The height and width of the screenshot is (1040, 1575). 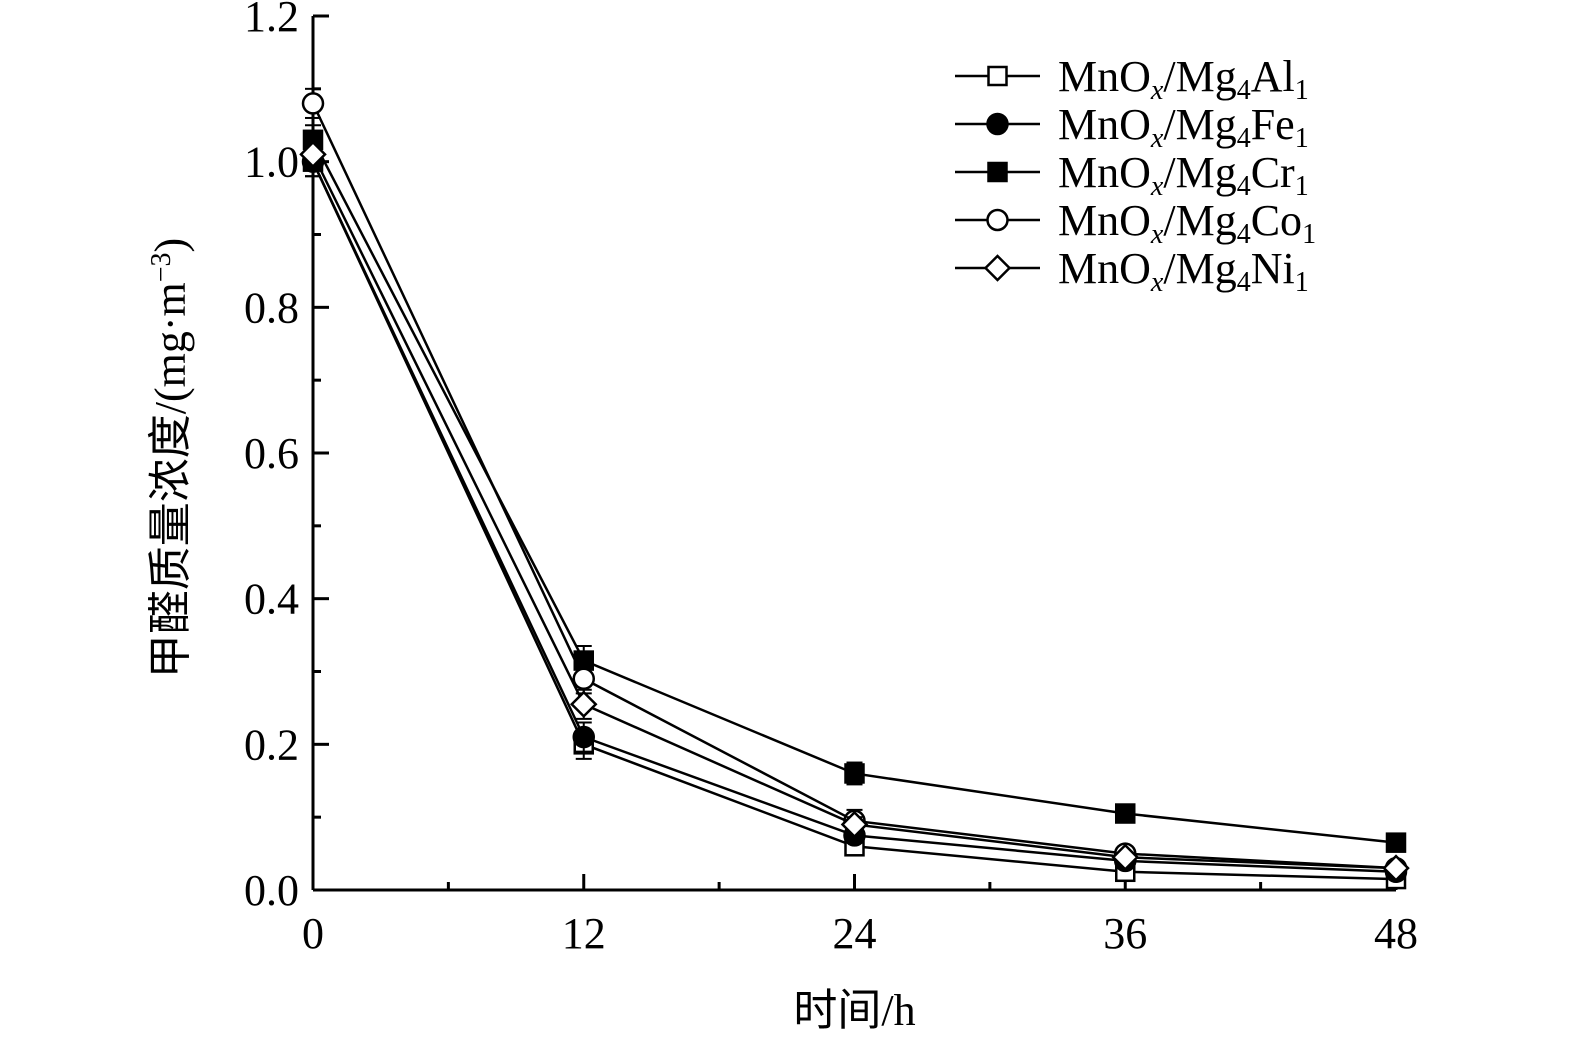 I want to click on x-tick-label: 12, so click(x=584, y=933).